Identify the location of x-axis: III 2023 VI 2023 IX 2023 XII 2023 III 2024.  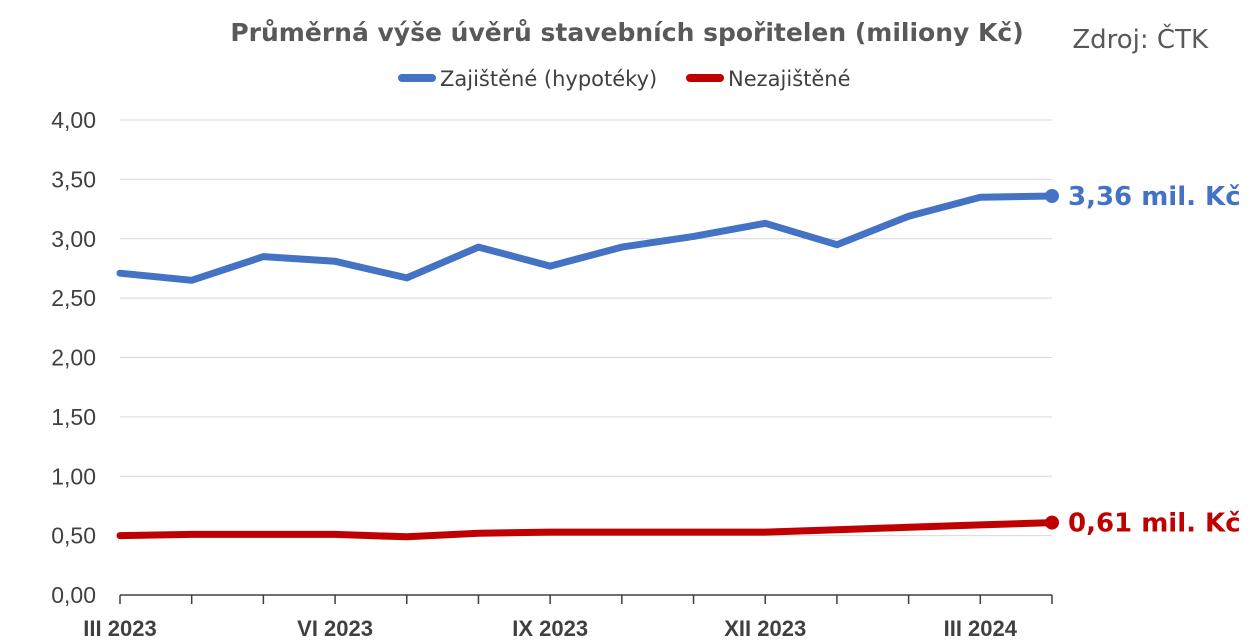
(568, 617).